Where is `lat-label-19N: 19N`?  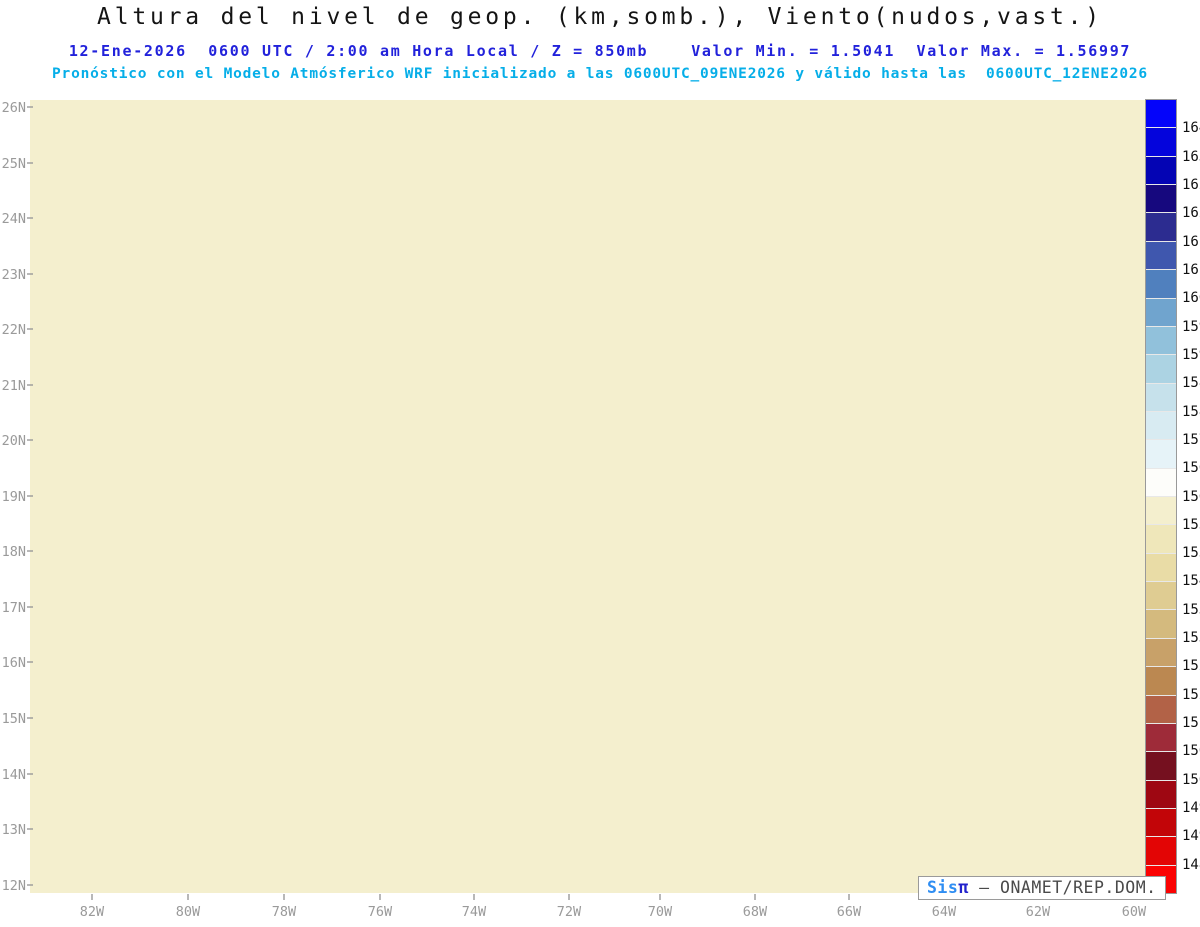 lat-label-19N: 19N is located at coordinates (14, 497).